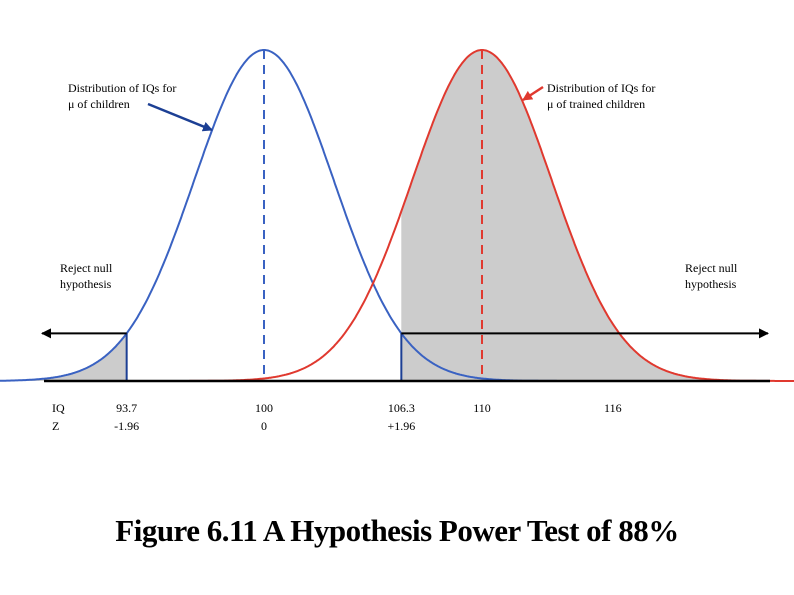  I want to click on tick-label-z: 0, so click(264, 426).